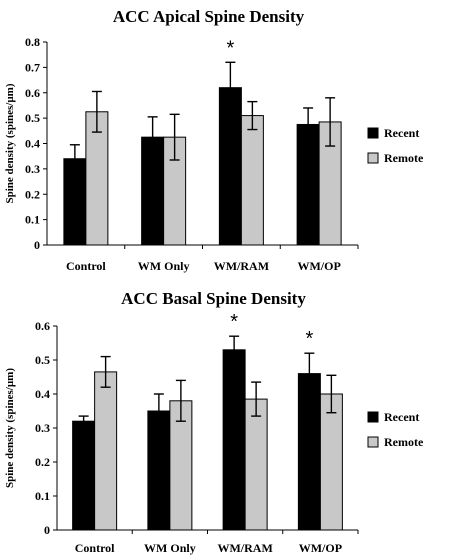 This screenshot has width=454, height=559. I want to click on y-tick-label: 0.8, so click(32, 42).